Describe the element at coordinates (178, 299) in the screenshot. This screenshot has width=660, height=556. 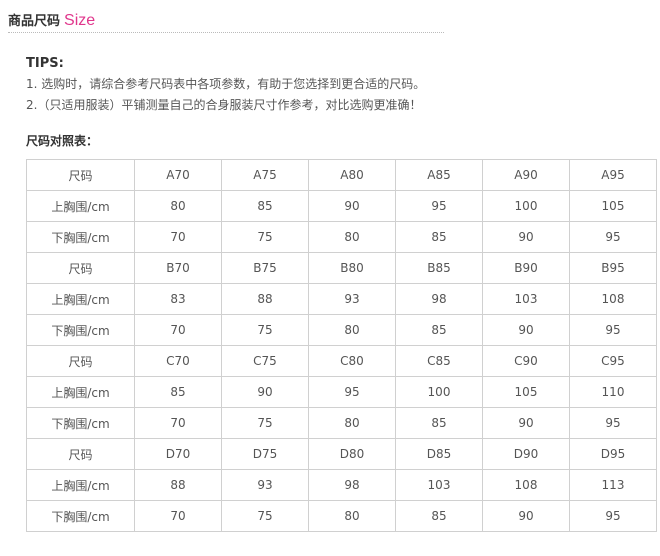
I see `table-cell: 83` at that location.